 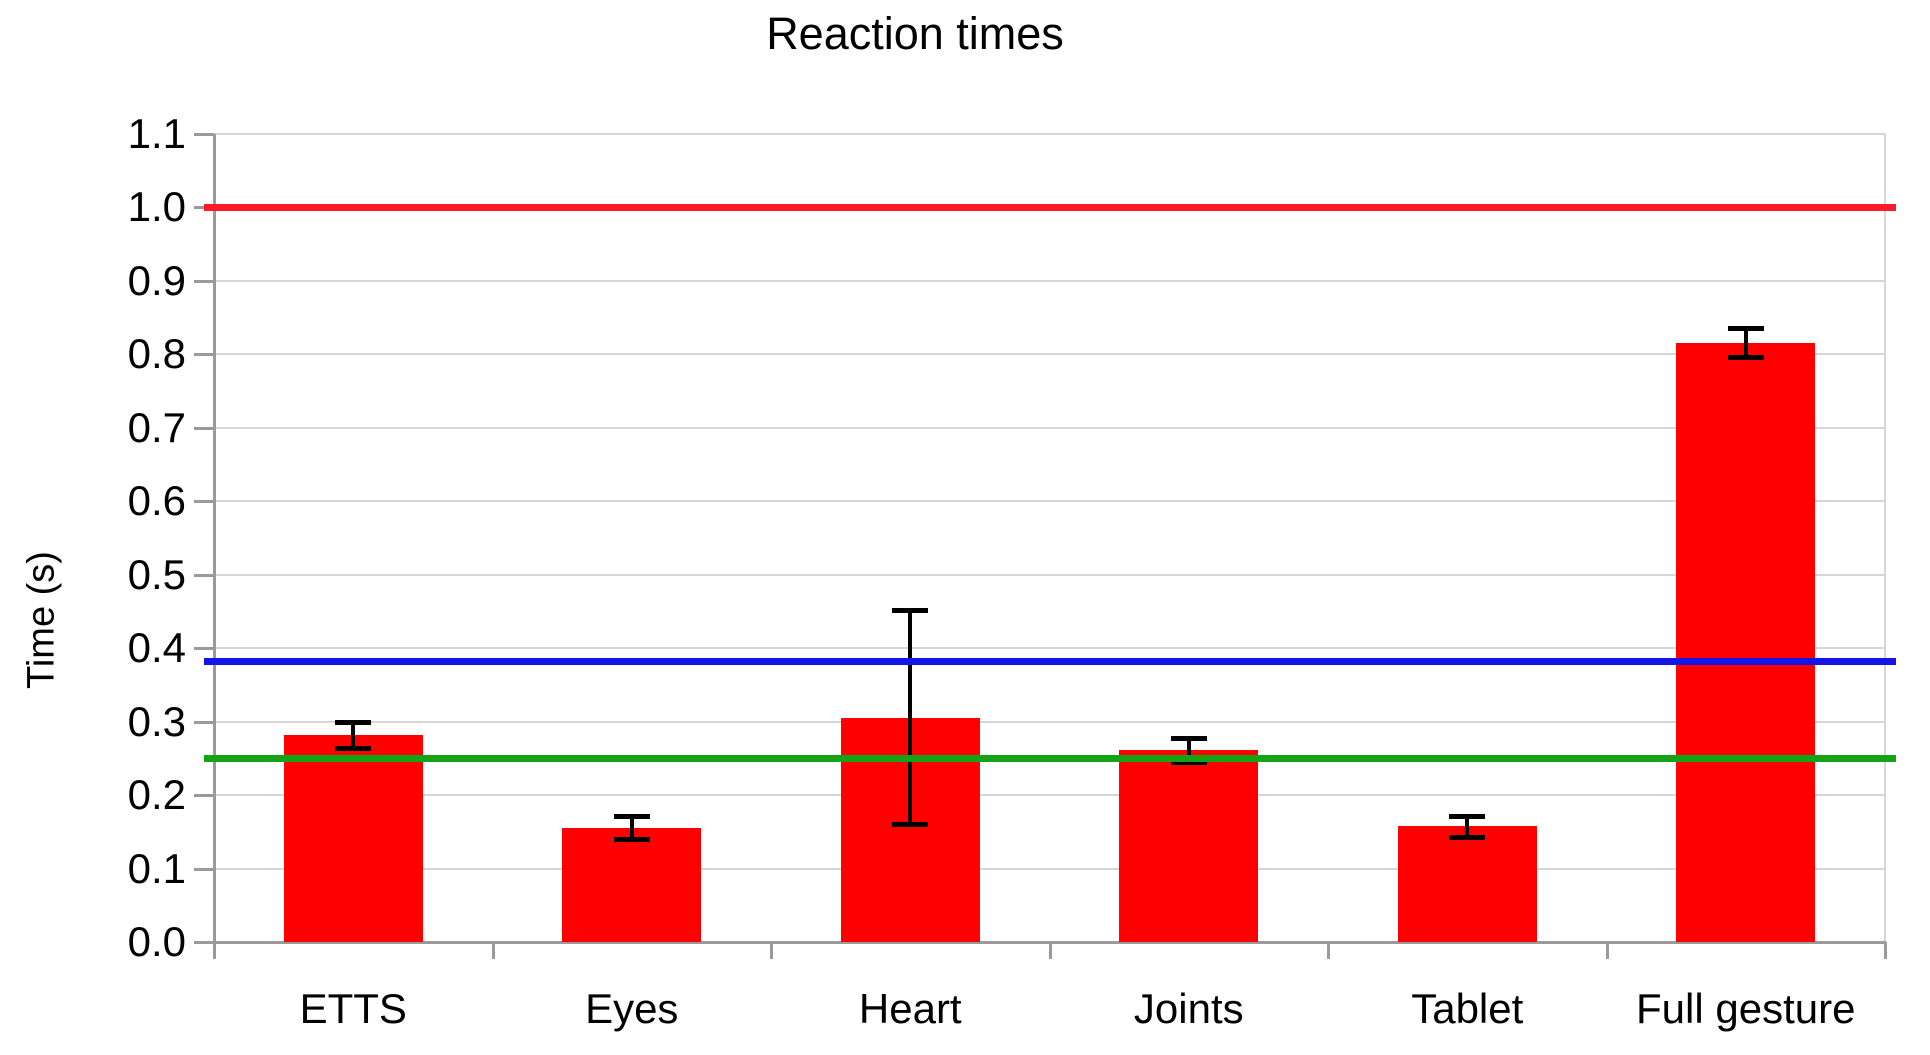 What do you see at coordinates (156, 280) in the screenshot?
I see `y-tick-label: 0.9` at bounding box center [156, 280].